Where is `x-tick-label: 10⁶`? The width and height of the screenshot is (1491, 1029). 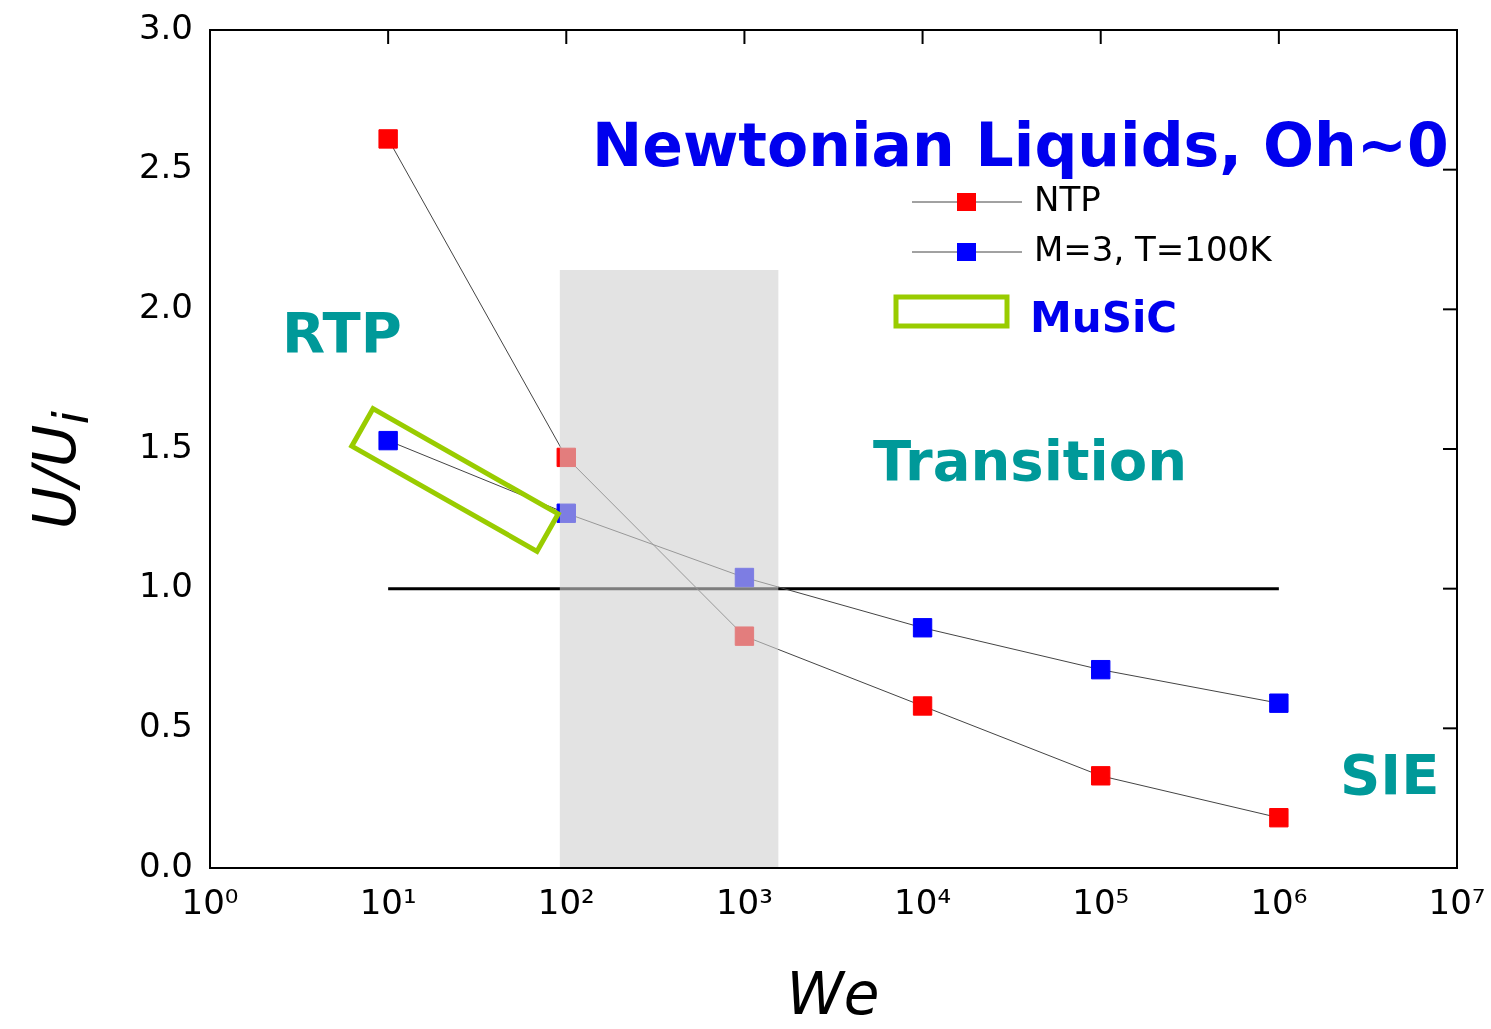
x-tick-label: 10⁶ is located at coordinates (1279, 902).